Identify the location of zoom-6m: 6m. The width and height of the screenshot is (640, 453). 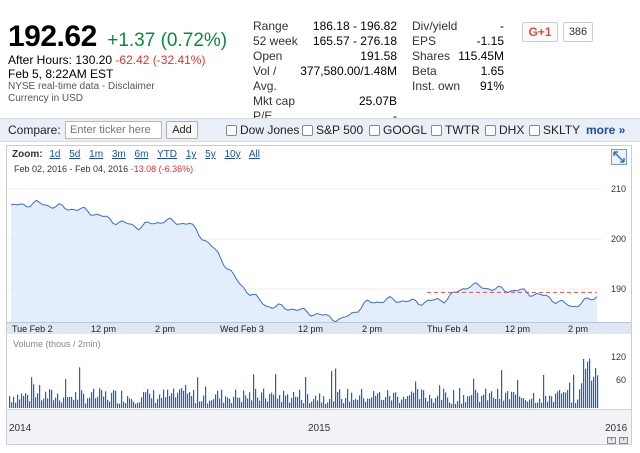
(141, 154).